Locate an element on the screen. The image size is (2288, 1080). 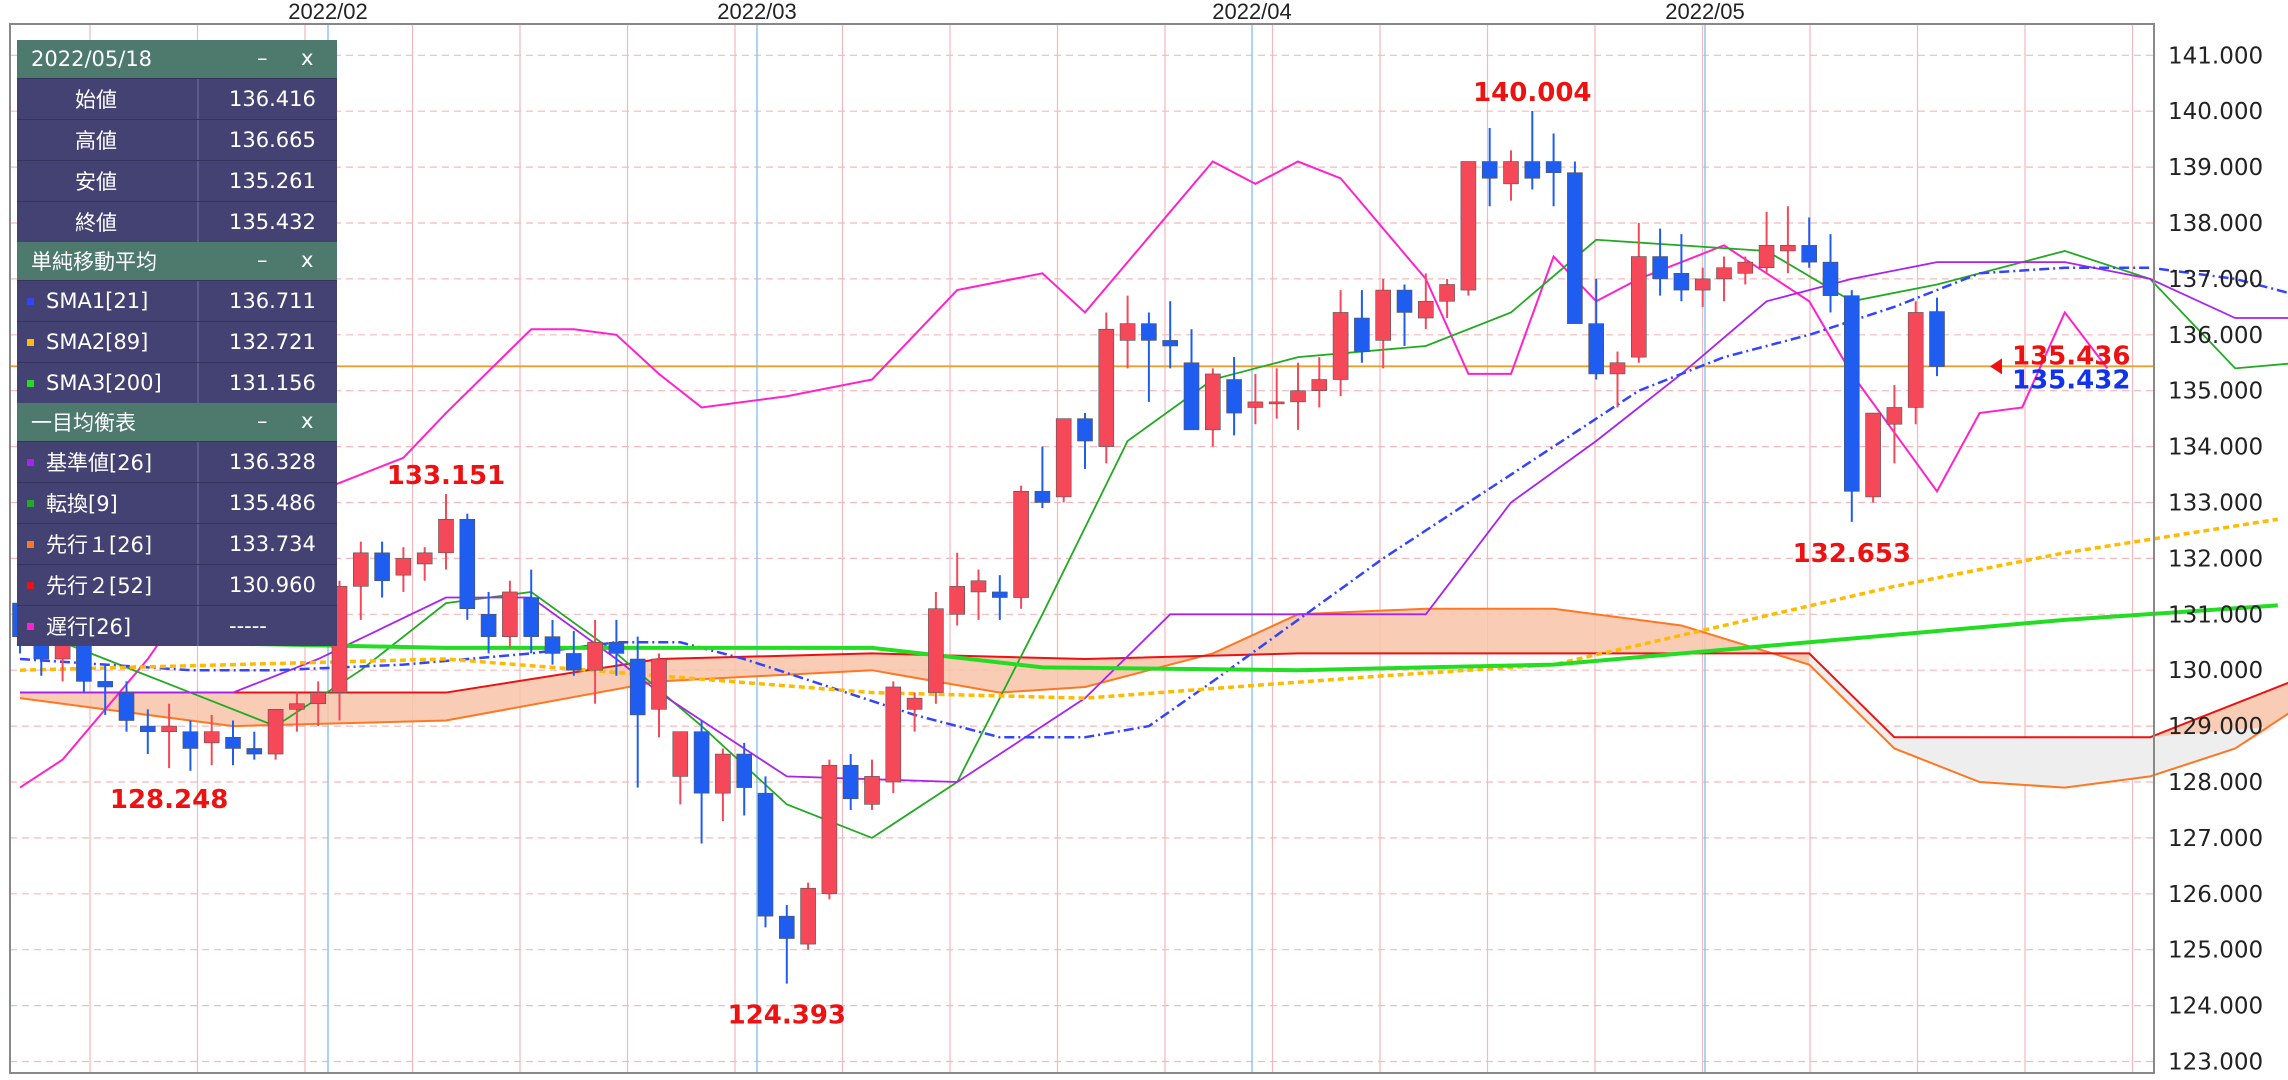
sma1-swatch-icon is located at coordinates (30, 301).